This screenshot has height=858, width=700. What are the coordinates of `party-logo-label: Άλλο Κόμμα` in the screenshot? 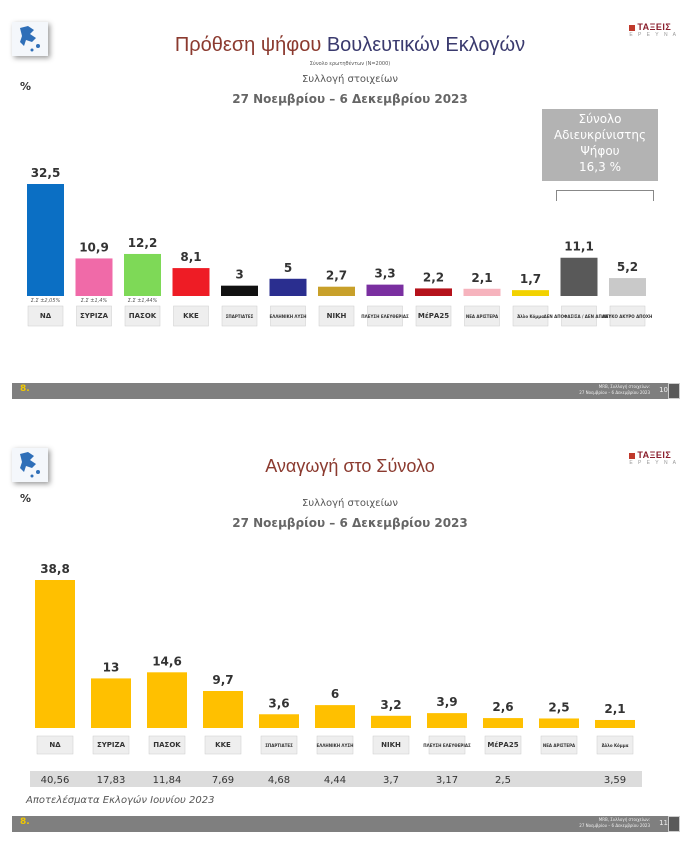 It's located at (615, 745).